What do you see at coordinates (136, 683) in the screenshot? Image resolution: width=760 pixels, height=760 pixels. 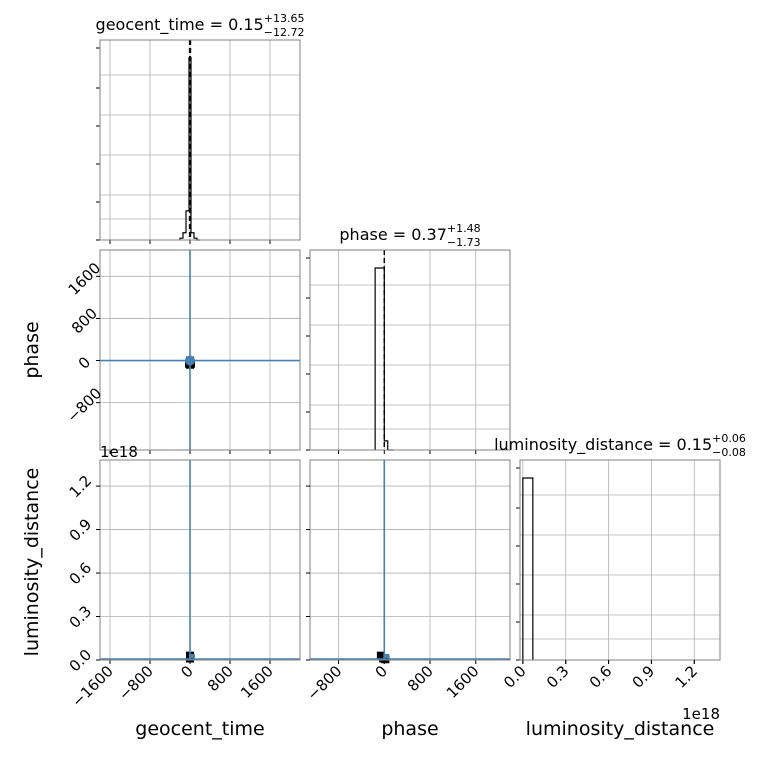 I see `xtick-label-geocent-1: −800` at bounding box center [136, 683].